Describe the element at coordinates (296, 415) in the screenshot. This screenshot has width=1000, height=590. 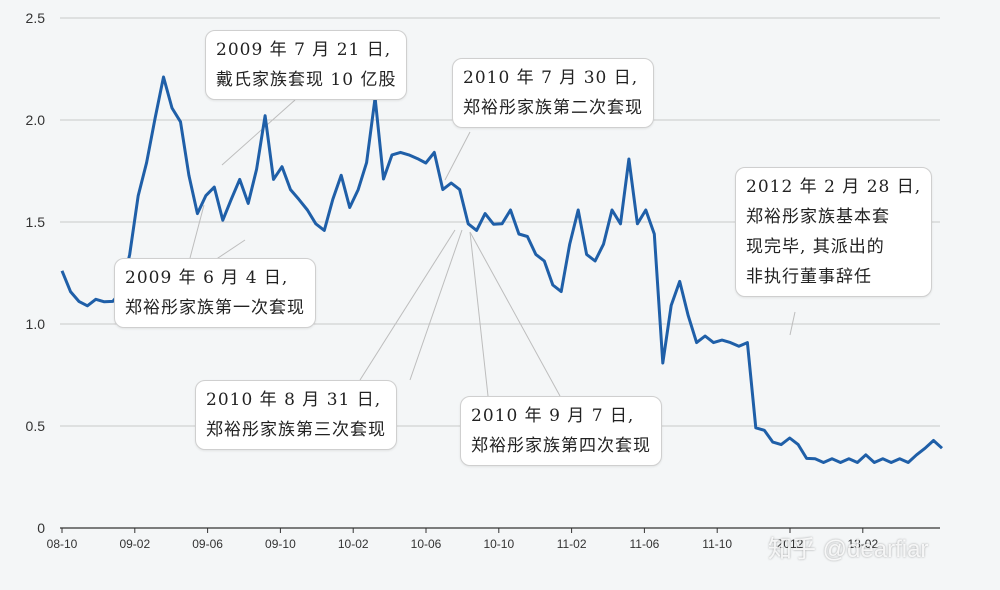
I see `annotation-2010-08-31: 2010 年 8 月 31 日, 郑裕彤家族第三次套现` at that location.